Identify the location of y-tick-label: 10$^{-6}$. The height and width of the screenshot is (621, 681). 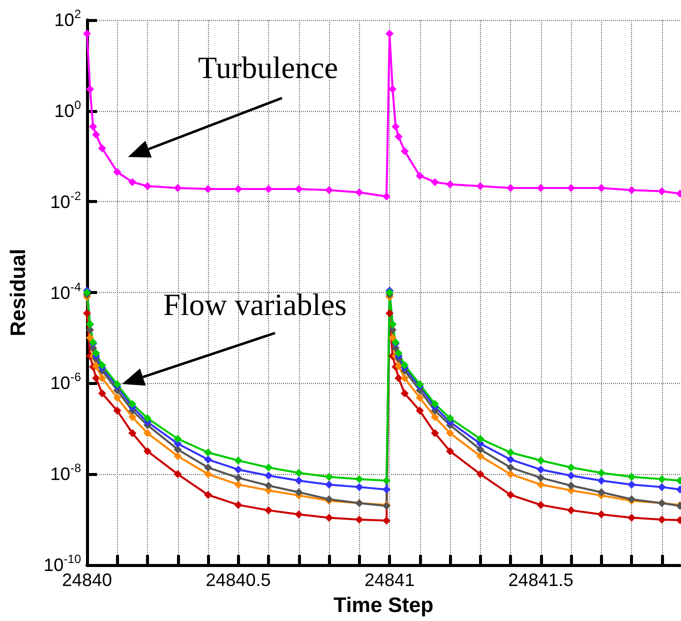
(65, 382).